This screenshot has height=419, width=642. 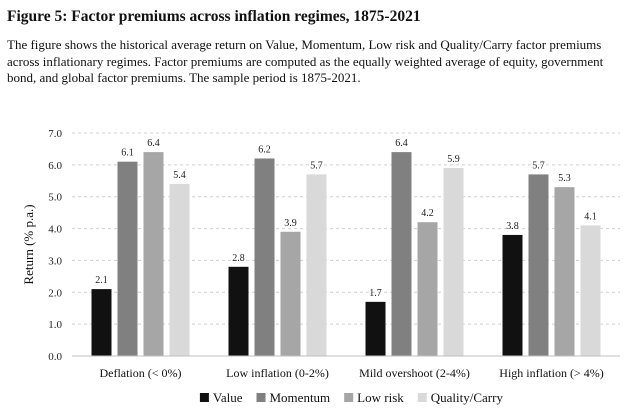 What do you see at coordinates (512, 226) in the screenshot?
I see `bar-value-label: 3.8` at bounding box center [512, 226].